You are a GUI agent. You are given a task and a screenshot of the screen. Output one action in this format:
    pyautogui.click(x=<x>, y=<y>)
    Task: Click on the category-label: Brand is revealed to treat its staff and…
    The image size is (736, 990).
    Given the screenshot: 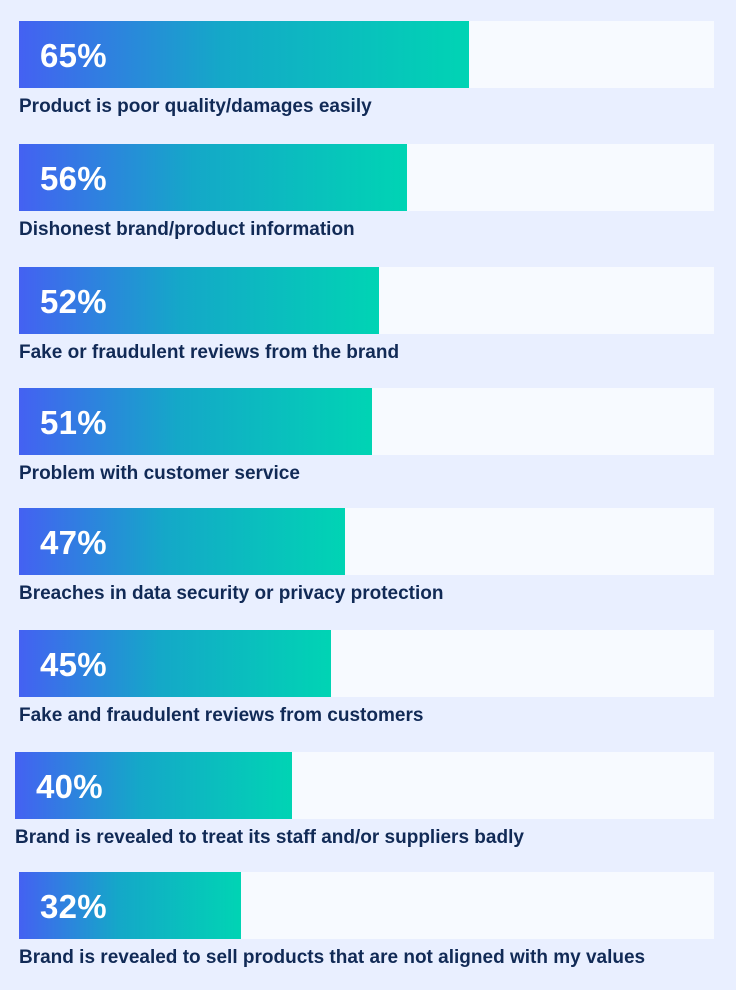 What is the action you would take?
    pyautogui.click(x=269, y=837)
    